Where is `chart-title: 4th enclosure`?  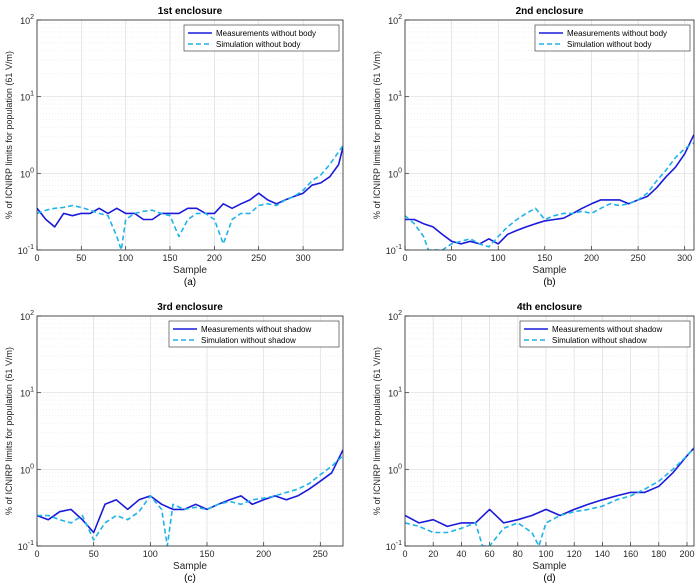 chart-title: 4th enclosure is located at coordinates (549, 307).